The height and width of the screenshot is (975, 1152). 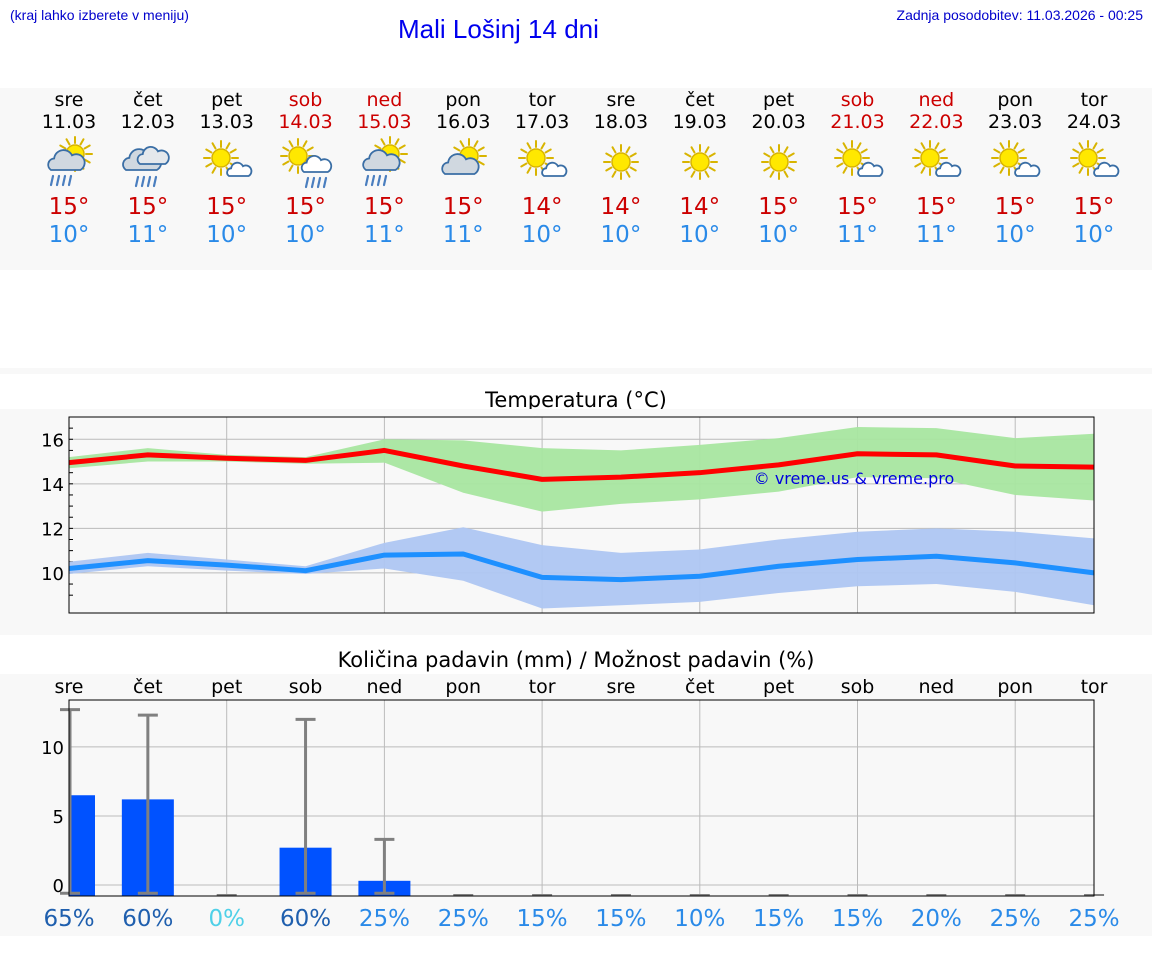 What do you see at coordinates (936, 122) in the screenshot?
I see `day-date: 22.03` at bounding box center [936, 122].